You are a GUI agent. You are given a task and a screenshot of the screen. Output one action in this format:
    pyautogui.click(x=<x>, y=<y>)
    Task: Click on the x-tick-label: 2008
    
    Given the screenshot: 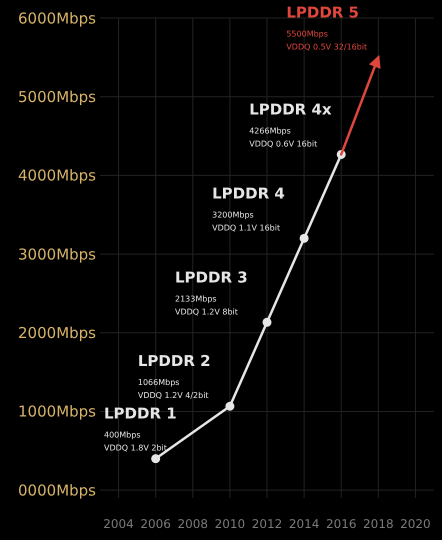 What is the action you would take?
    pyautogui.click(x=193, y=524)
    